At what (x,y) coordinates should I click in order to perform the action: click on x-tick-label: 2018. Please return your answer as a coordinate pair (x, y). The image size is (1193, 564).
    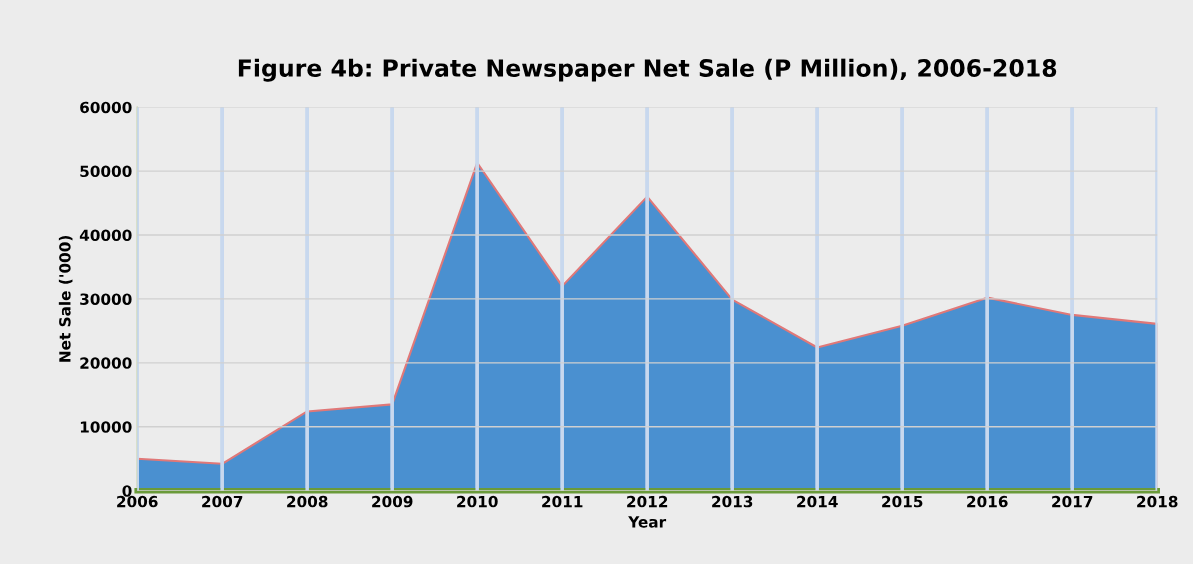
    Looking at the image, I should click on (1157, 501).